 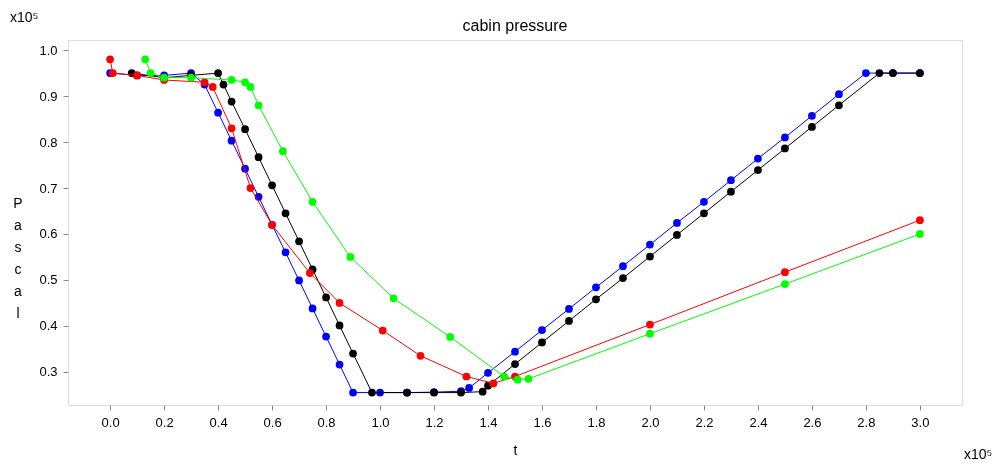 What do you see at coordinates (24, 17) in the screenshot?
I see `text: x10⁵` at bounding box center [24, 17].